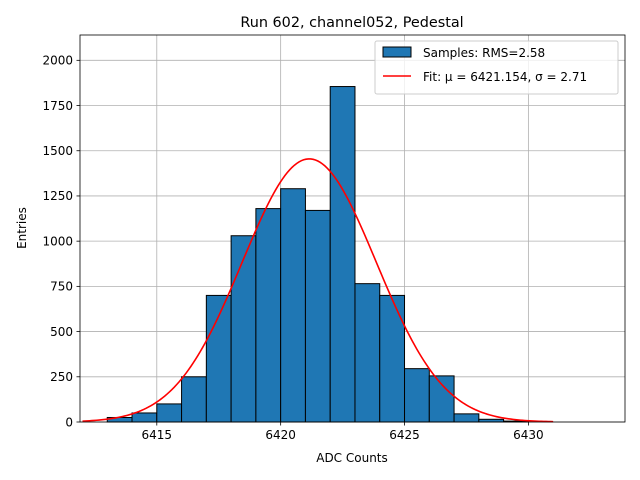 The height and width of the screenshot is (480, 640). What do you see at coordinates (280, 435) in the screenshot?
I see `x-tick-label: 6420` at bounding box center [280, 435].